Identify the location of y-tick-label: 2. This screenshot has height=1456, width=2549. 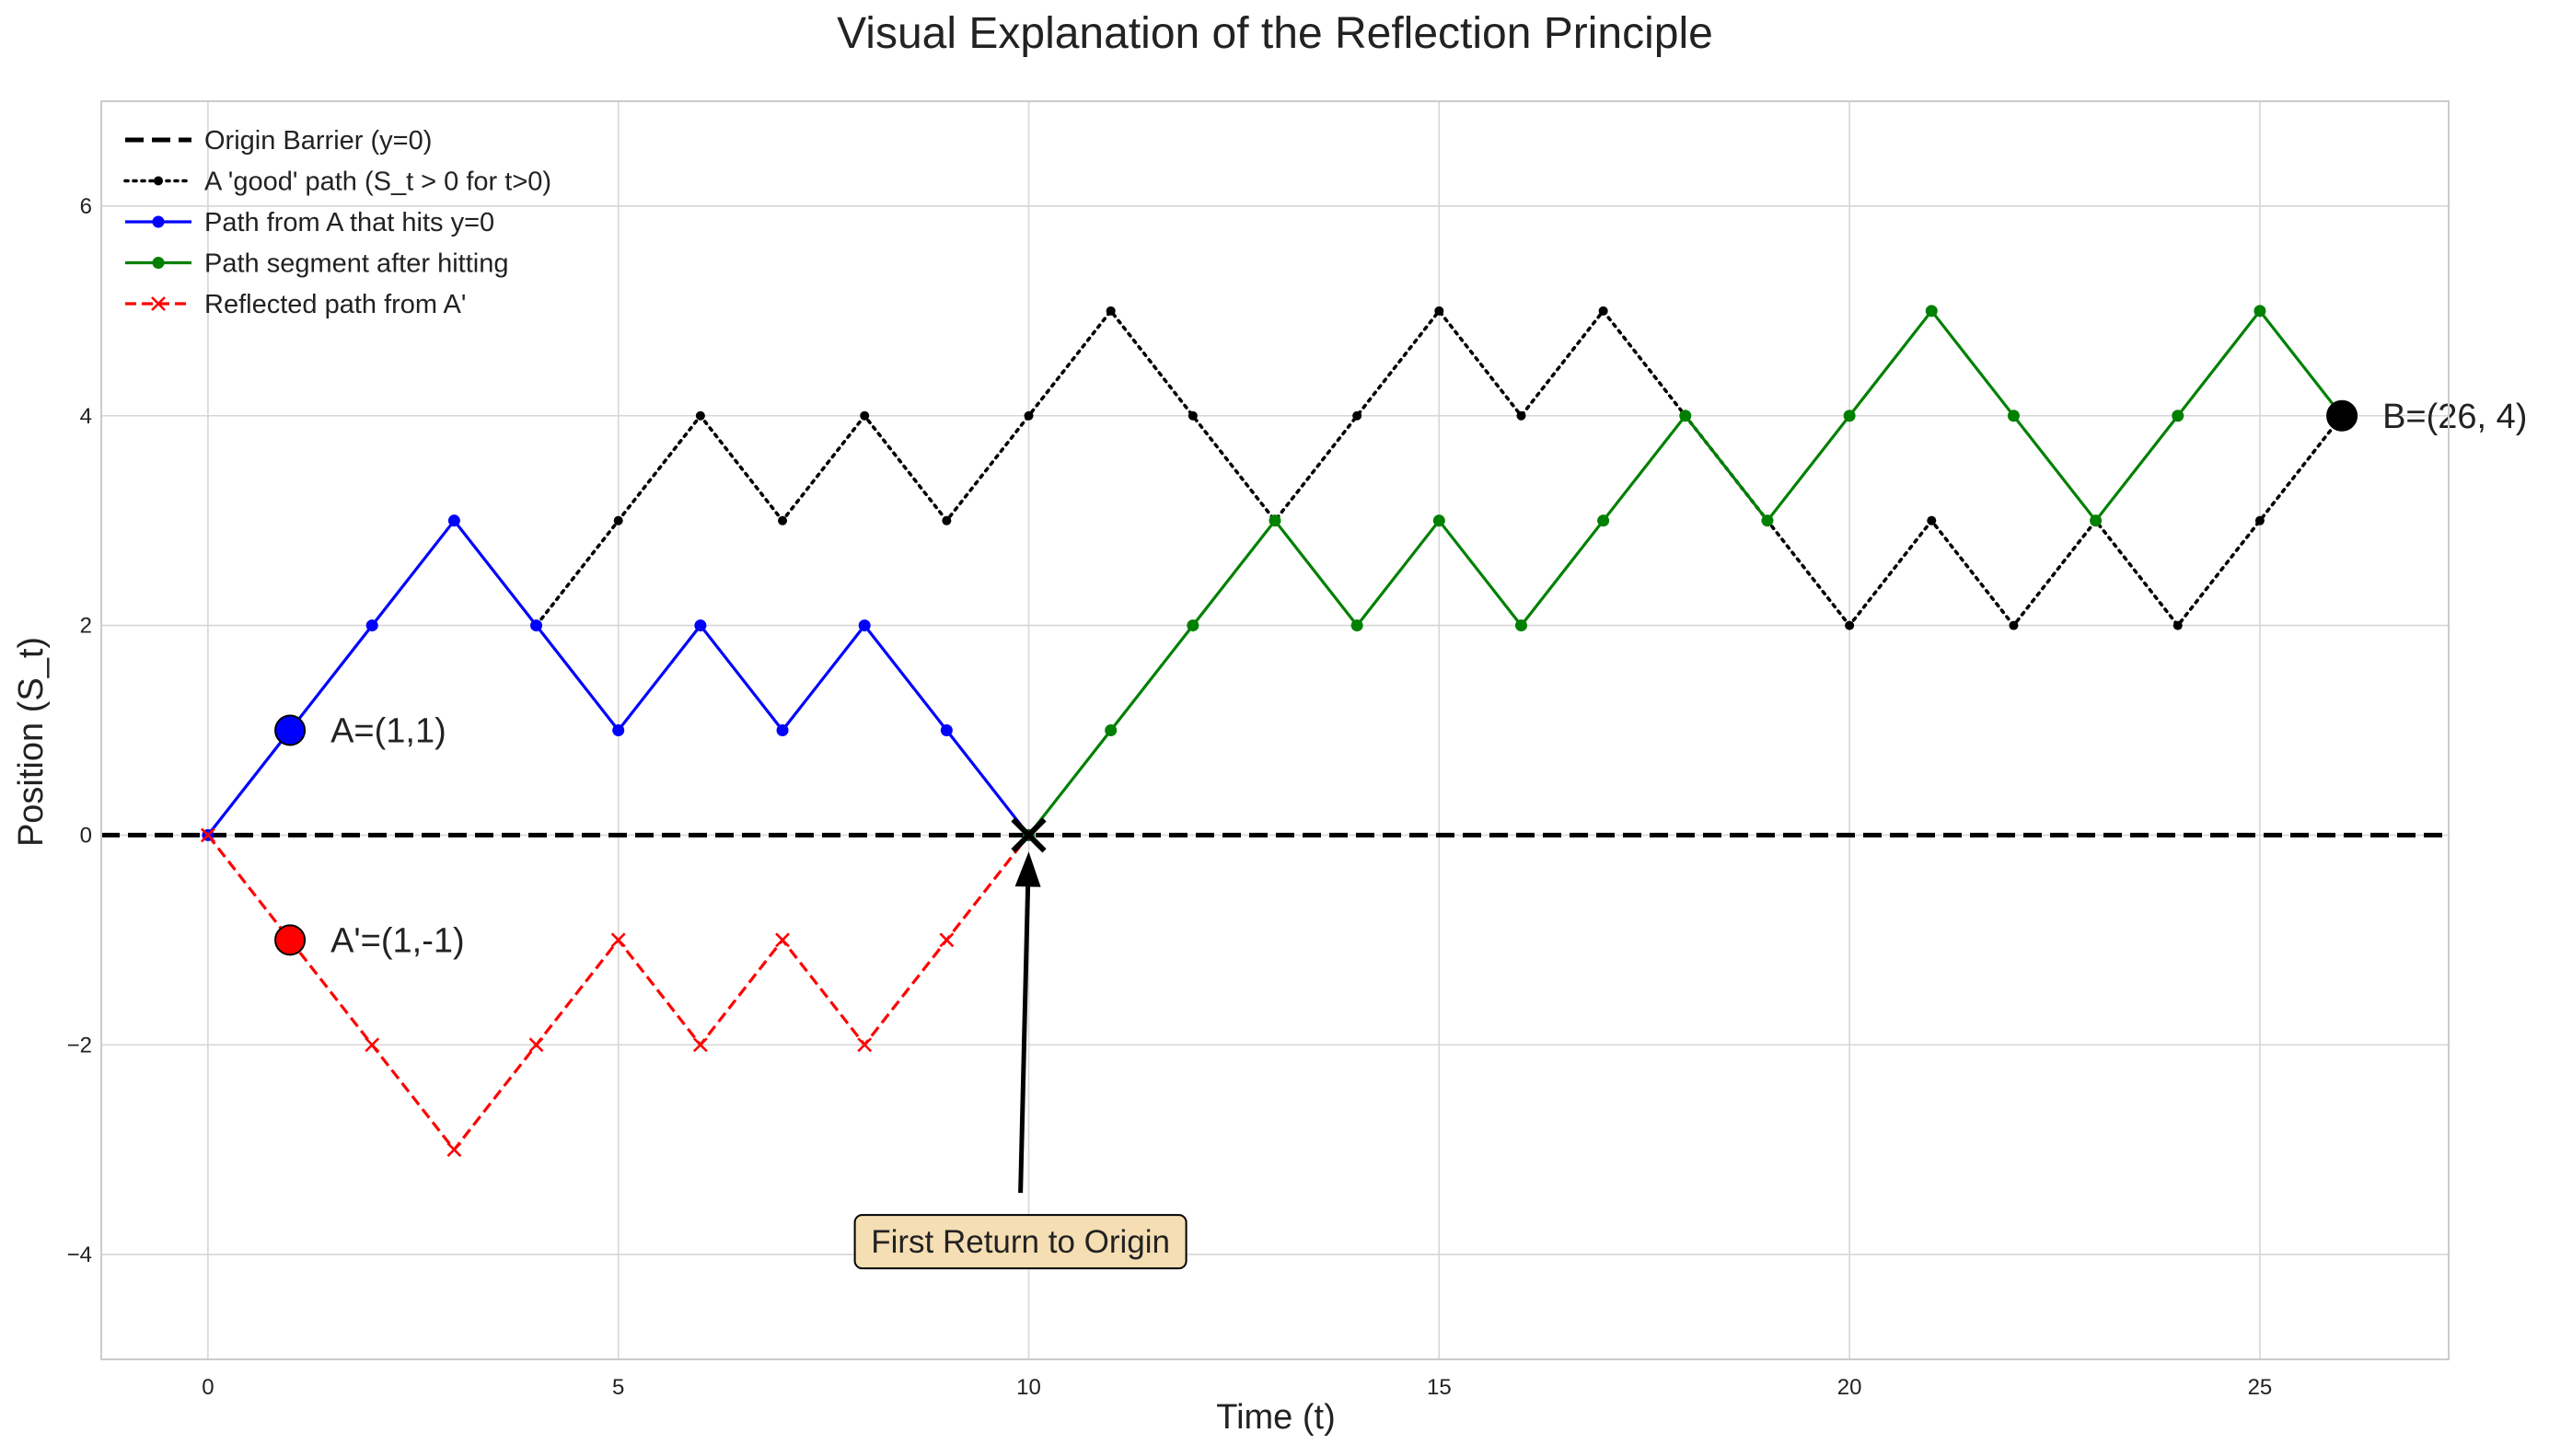
(86, 626).